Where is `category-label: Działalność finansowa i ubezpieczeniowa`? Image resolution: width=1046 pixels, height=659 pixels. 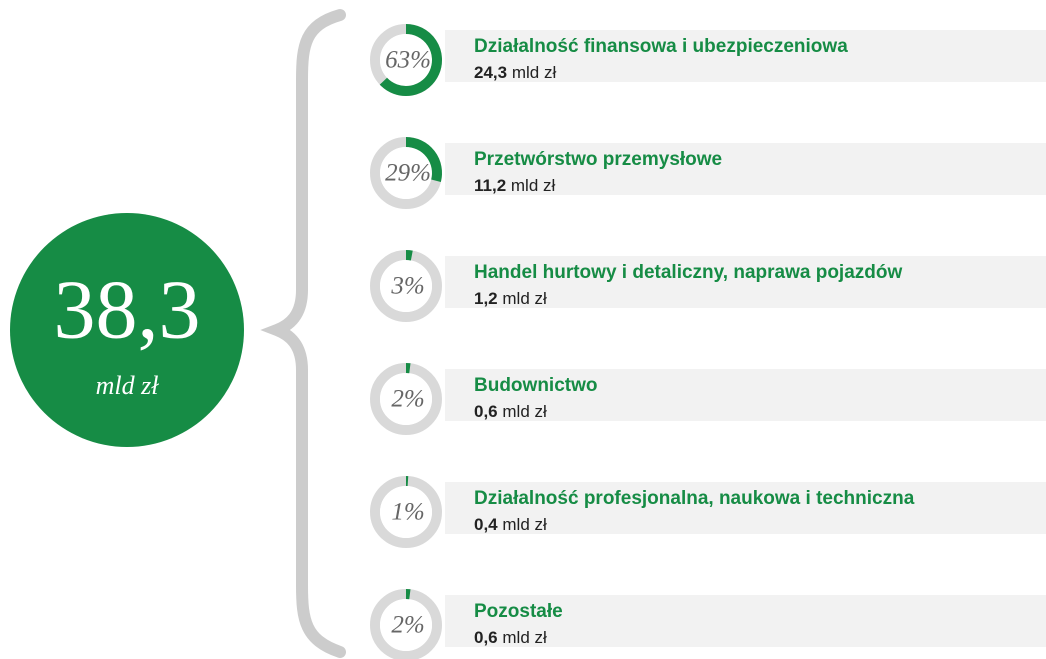 category-label: Działalność finansowa i ubezpieczeniowa is located at coordinates (661, 46).